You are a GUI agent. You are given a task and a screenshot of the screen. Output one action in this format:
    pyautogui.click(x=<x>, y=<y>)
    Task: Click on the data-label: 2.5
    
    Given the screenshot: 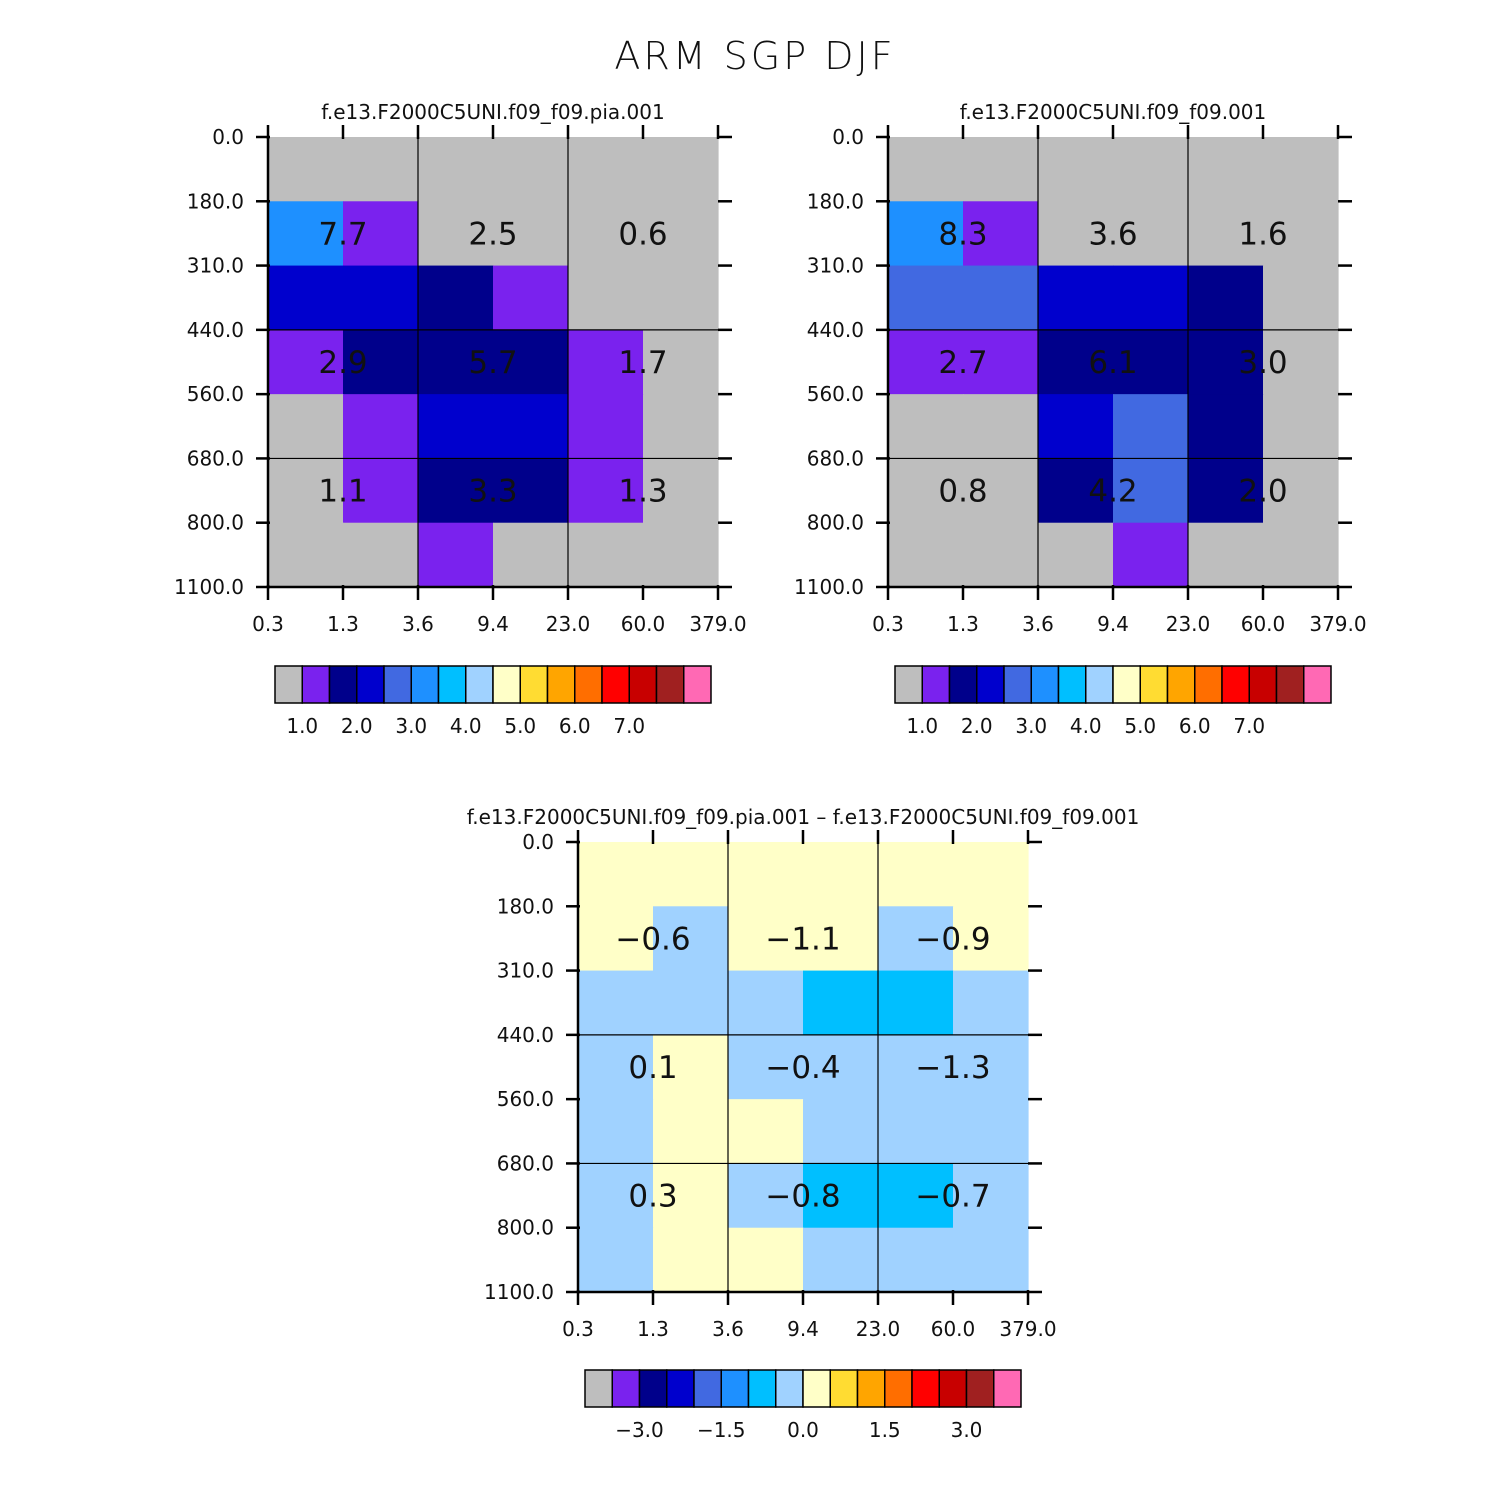 What is the action you would take?
    pyautogui.click(x=492, y=234)
    